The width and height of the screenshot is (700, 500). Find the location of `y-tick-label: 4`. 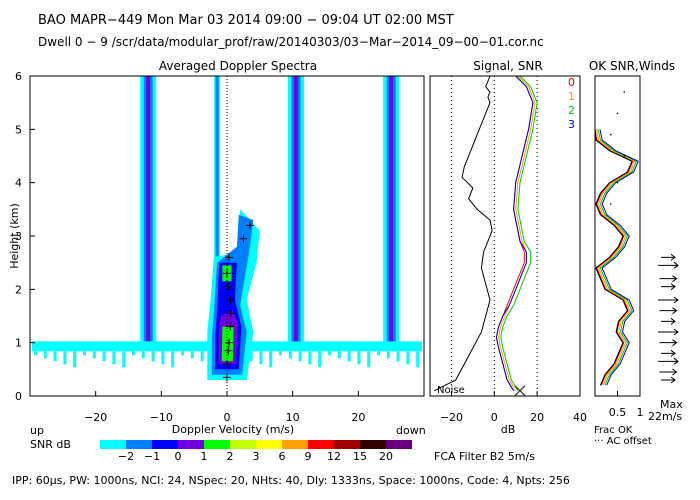

y-tick-label: 4 is located at coordinates (18, 183).